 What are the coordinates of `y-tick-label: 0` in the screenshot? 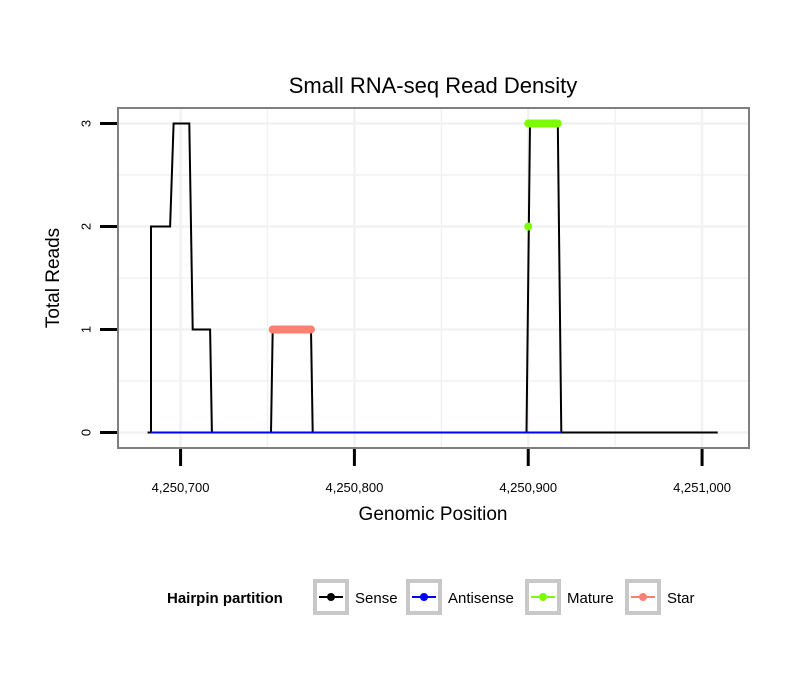 It's located at (86, 432).